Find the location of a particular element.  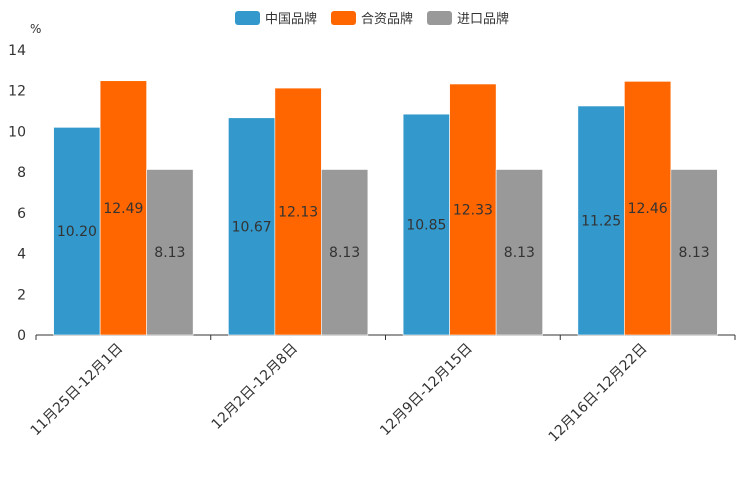

chart-legend: 中国品牌 合资品牌 进口品牌 is located at coordinates (372, 17).